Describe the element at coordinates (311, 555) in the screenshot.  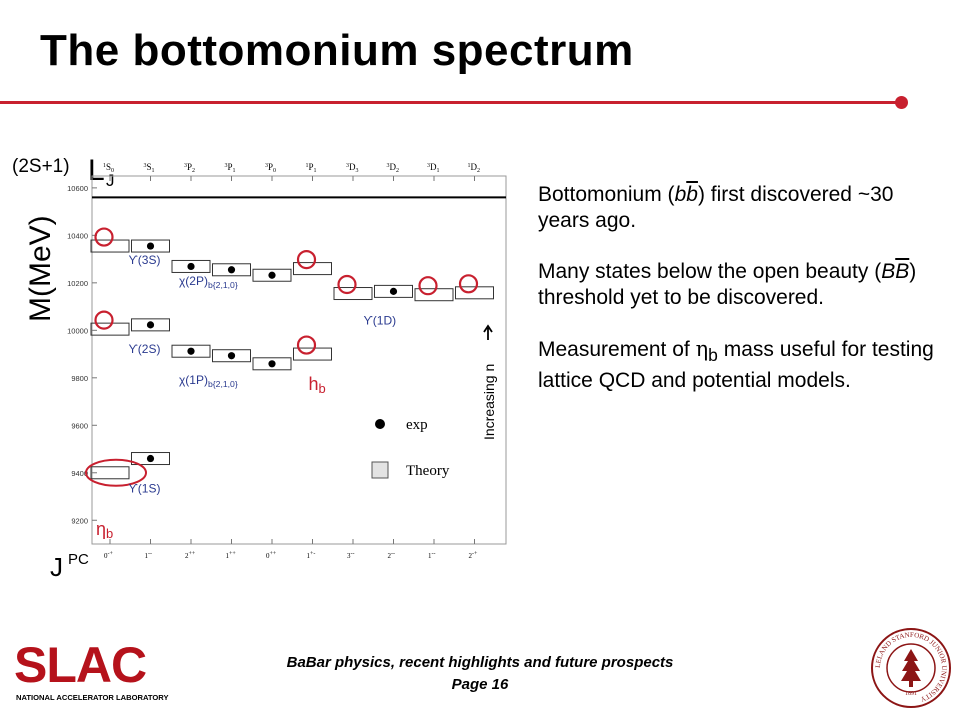
I see `jpc-column-label: 1+-` at that location.